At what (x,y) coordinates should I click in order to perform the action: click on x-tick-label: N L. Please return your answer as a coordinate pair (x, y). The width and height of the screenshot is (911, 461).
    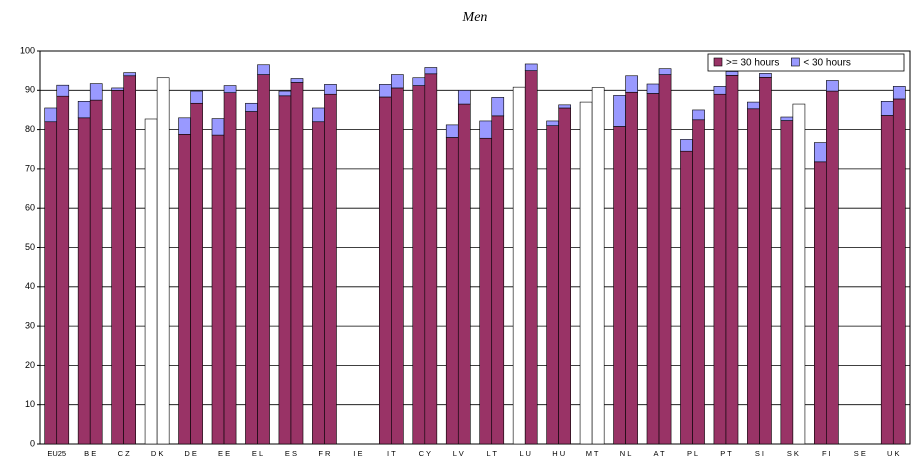
    Looking at the image, I should click on (626, 453).